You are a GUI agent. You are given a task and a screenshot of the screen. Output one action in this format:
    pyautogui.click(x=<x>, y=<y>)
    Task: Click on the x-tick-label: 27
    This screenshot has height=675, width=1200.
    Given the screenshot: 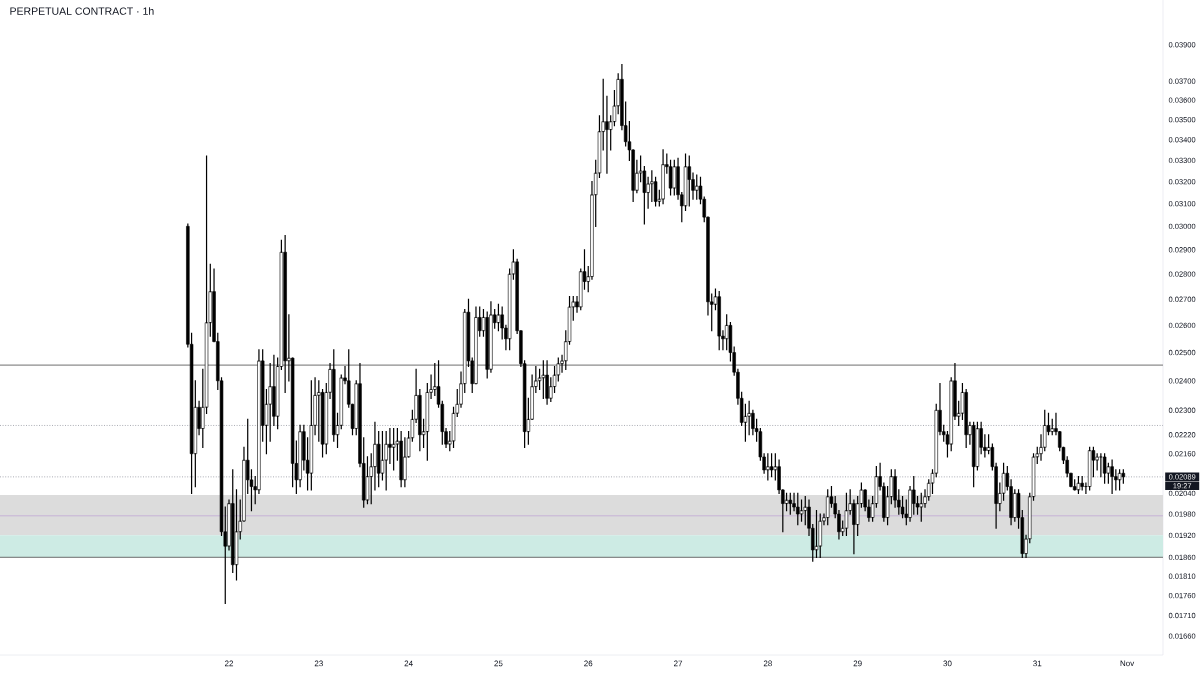 What is the action you would take?
    pyautogui.click(x=678, y=663)
    